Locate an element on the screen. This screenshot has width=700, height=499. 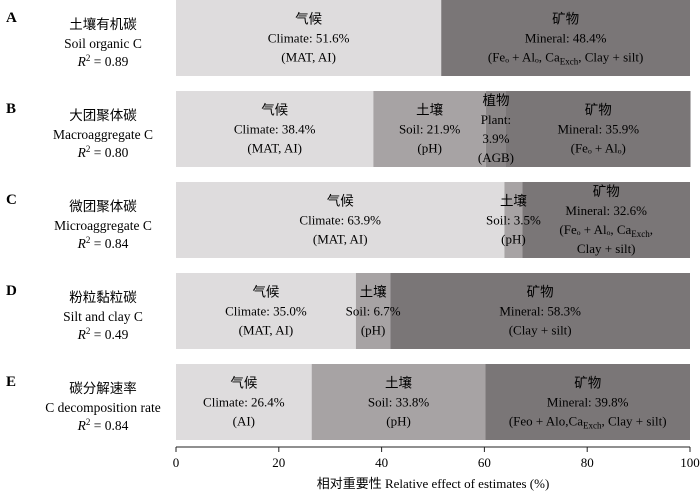
segment-value-label: Soil: 21.9% is located at coordinates (430, 129).